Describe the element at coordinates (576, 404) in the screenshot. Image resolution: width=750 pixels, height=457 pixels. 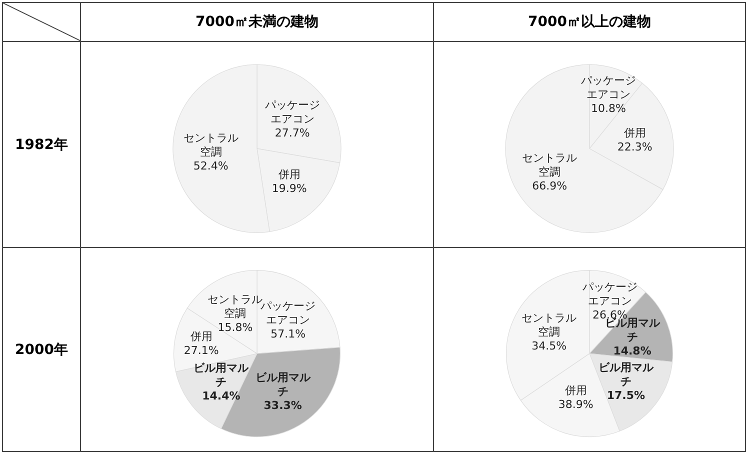
I see `text: 38.9%` at that location.